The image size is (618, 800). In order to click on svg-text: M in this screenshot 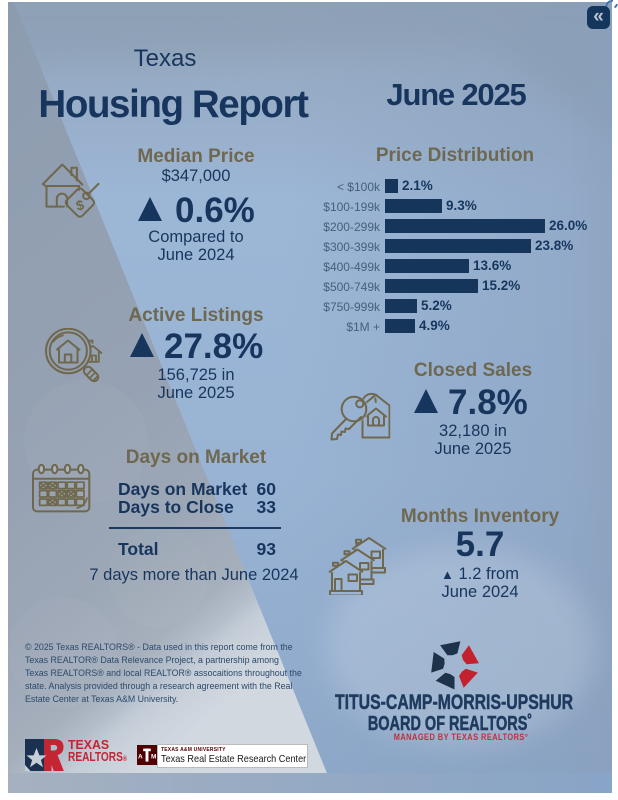, I will do `click(153, 757)`.